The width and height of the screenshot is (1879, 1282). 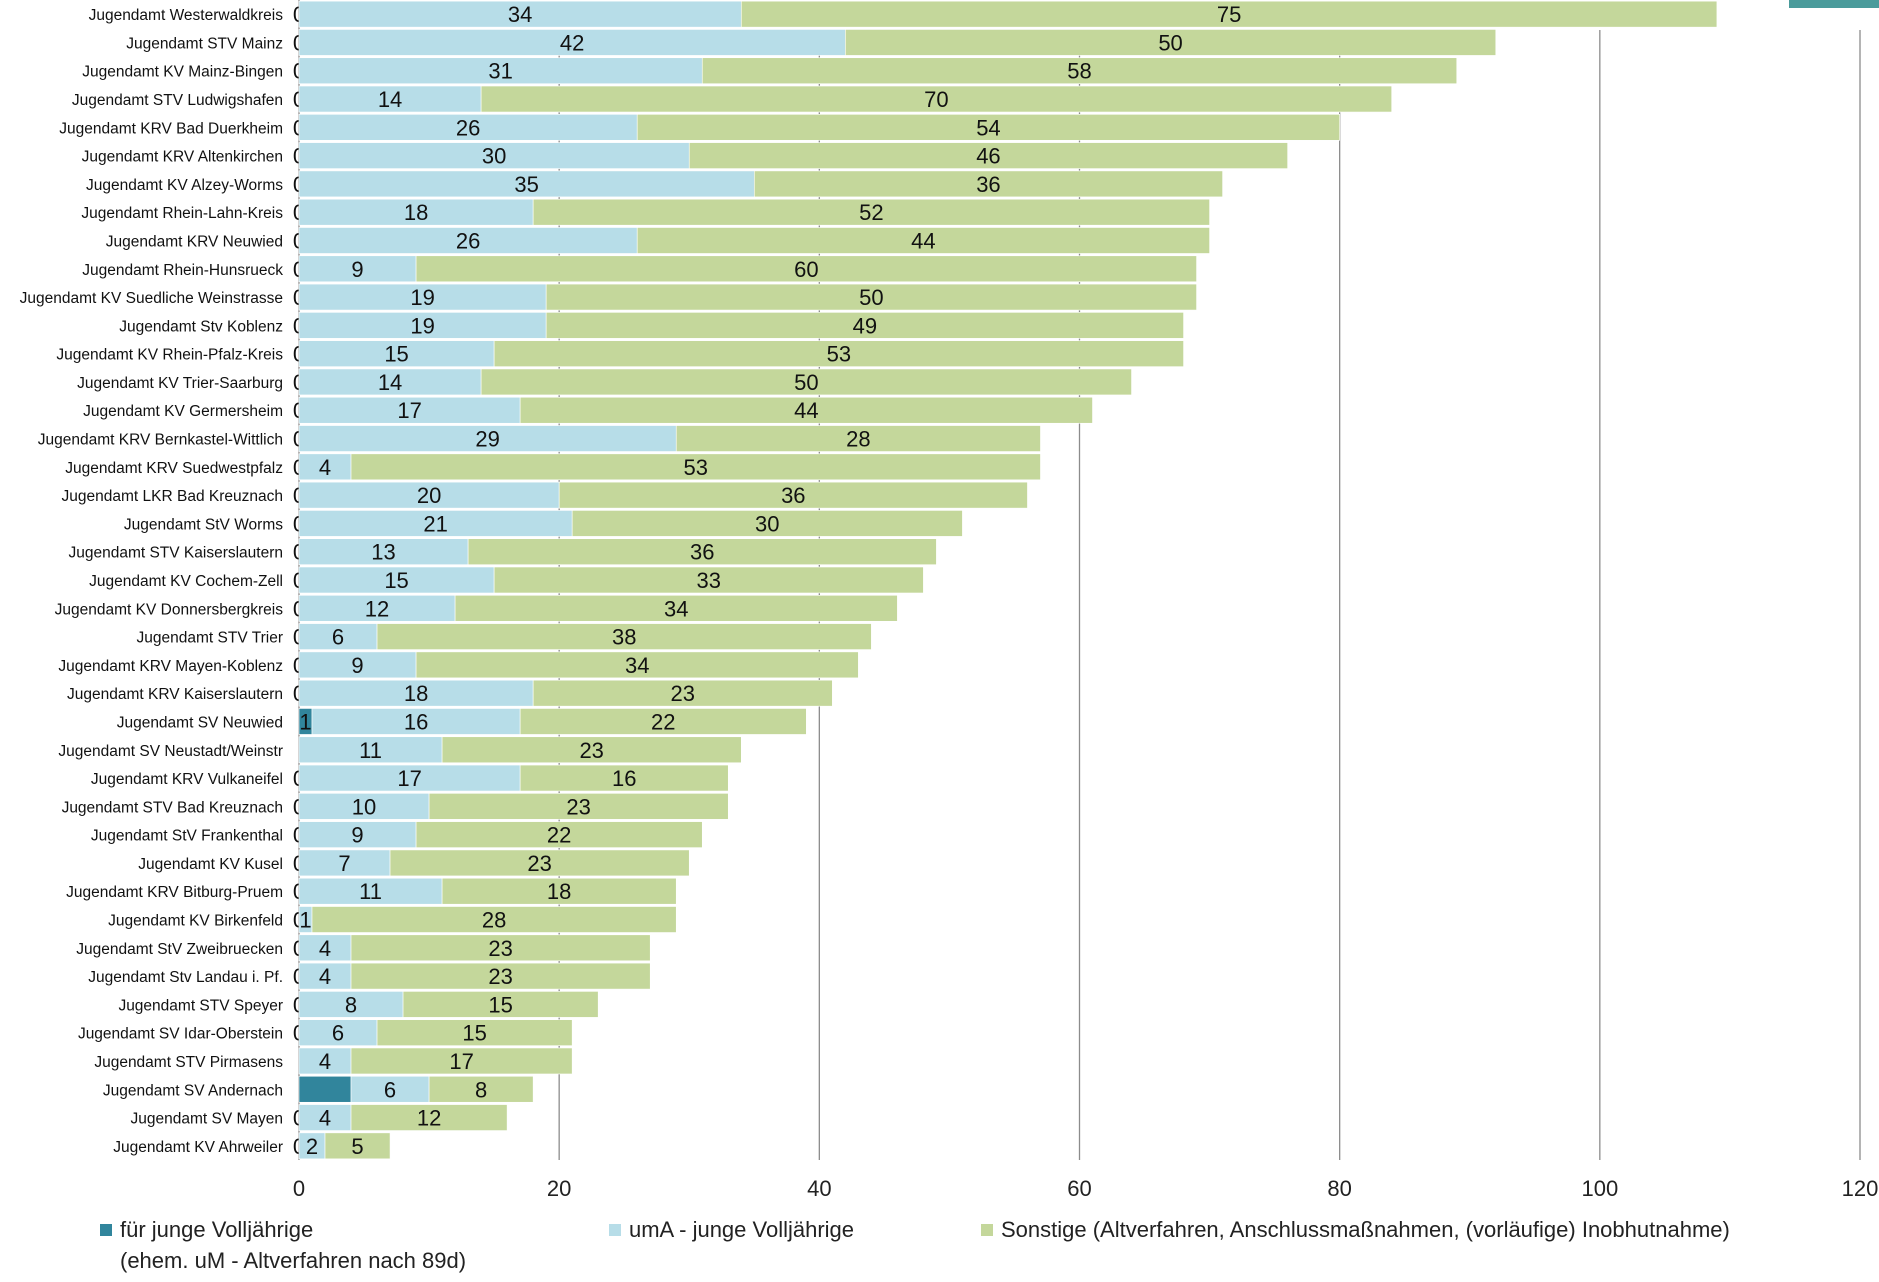 I want to click on category-label: Jugendamt KRV Vulkaneifel, so click(x=187, y=779).